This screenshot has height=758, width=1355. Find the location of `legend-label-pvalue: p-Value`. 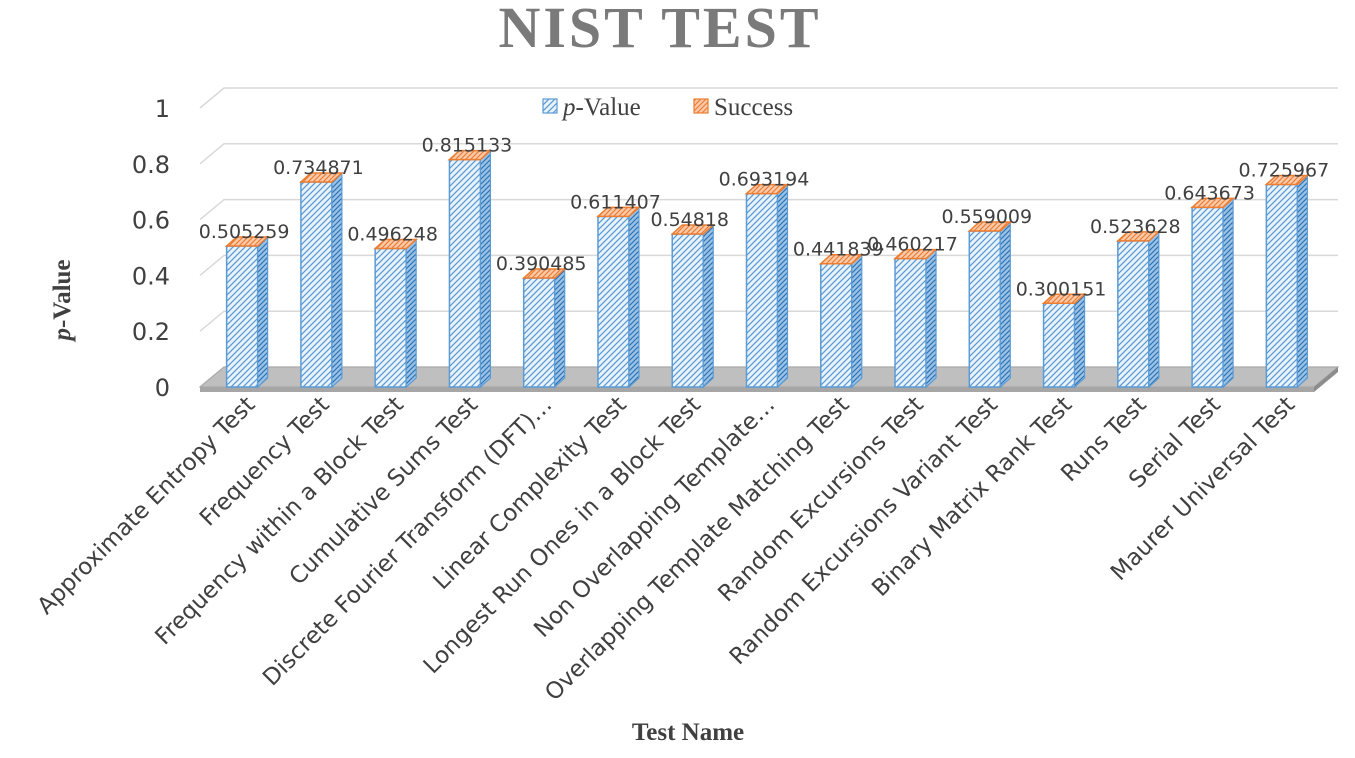

legend-label-pvalue: p-Value is located at coordinates (601, 107).